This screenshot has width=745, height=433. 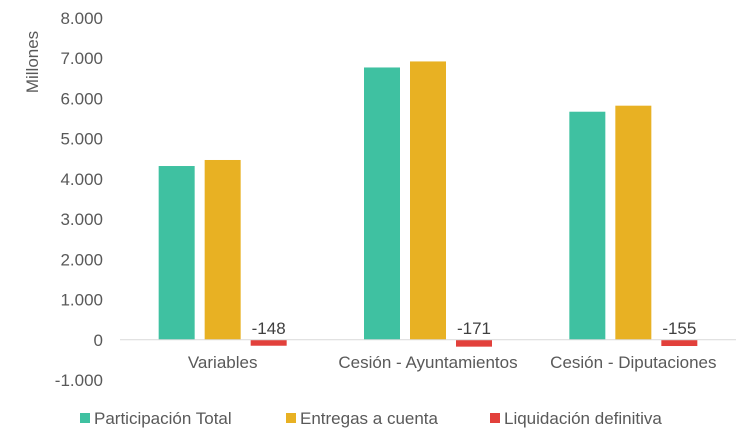 I want to click on y-tick-label: 0, so click(x=98, y=340).